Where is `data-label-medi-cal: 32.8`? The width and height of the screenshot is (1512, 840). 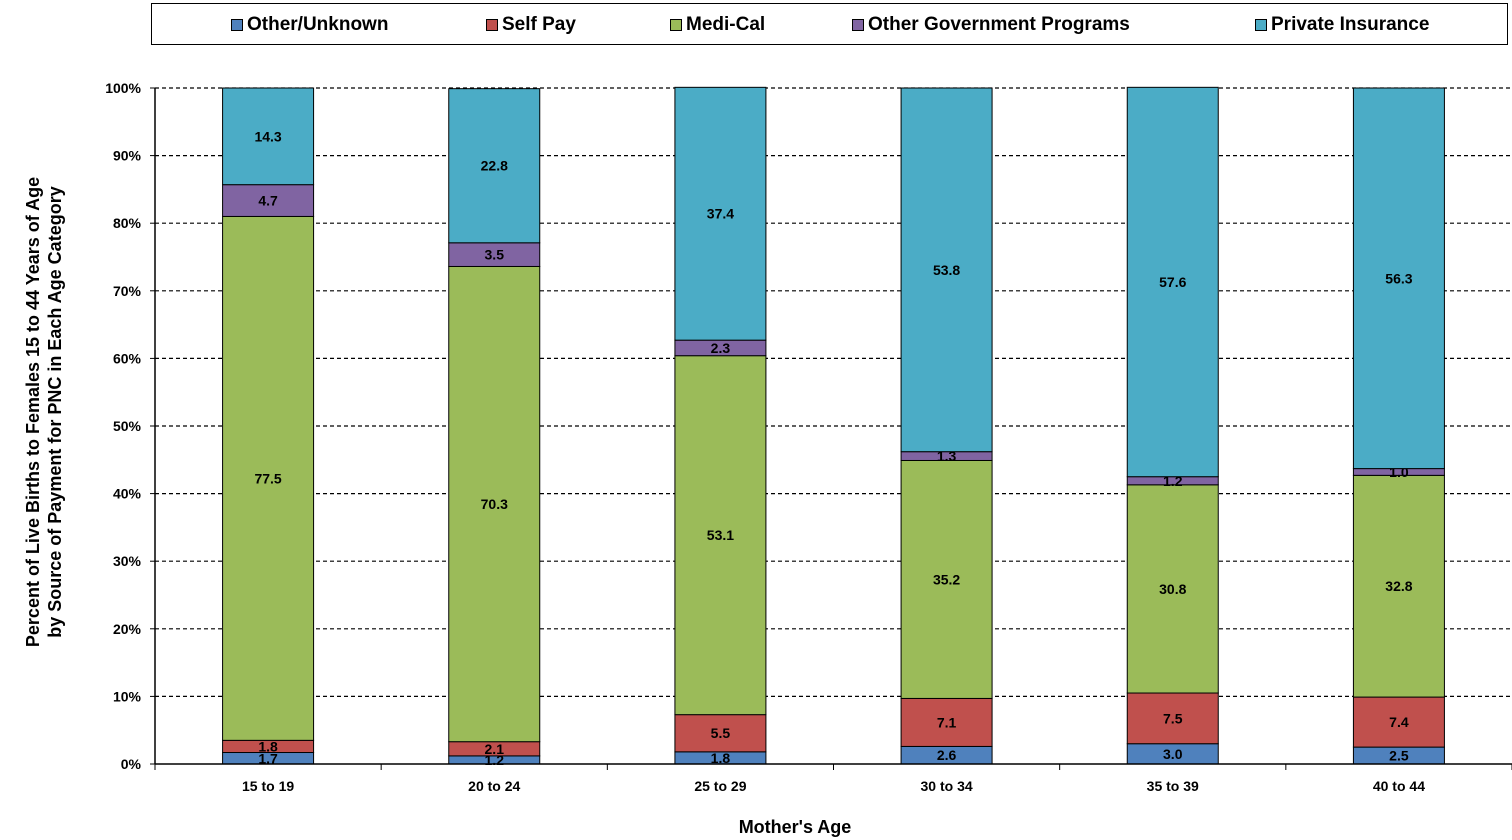 data-label-medi-cal: 32.8 is located at coordinates (1398, 586).